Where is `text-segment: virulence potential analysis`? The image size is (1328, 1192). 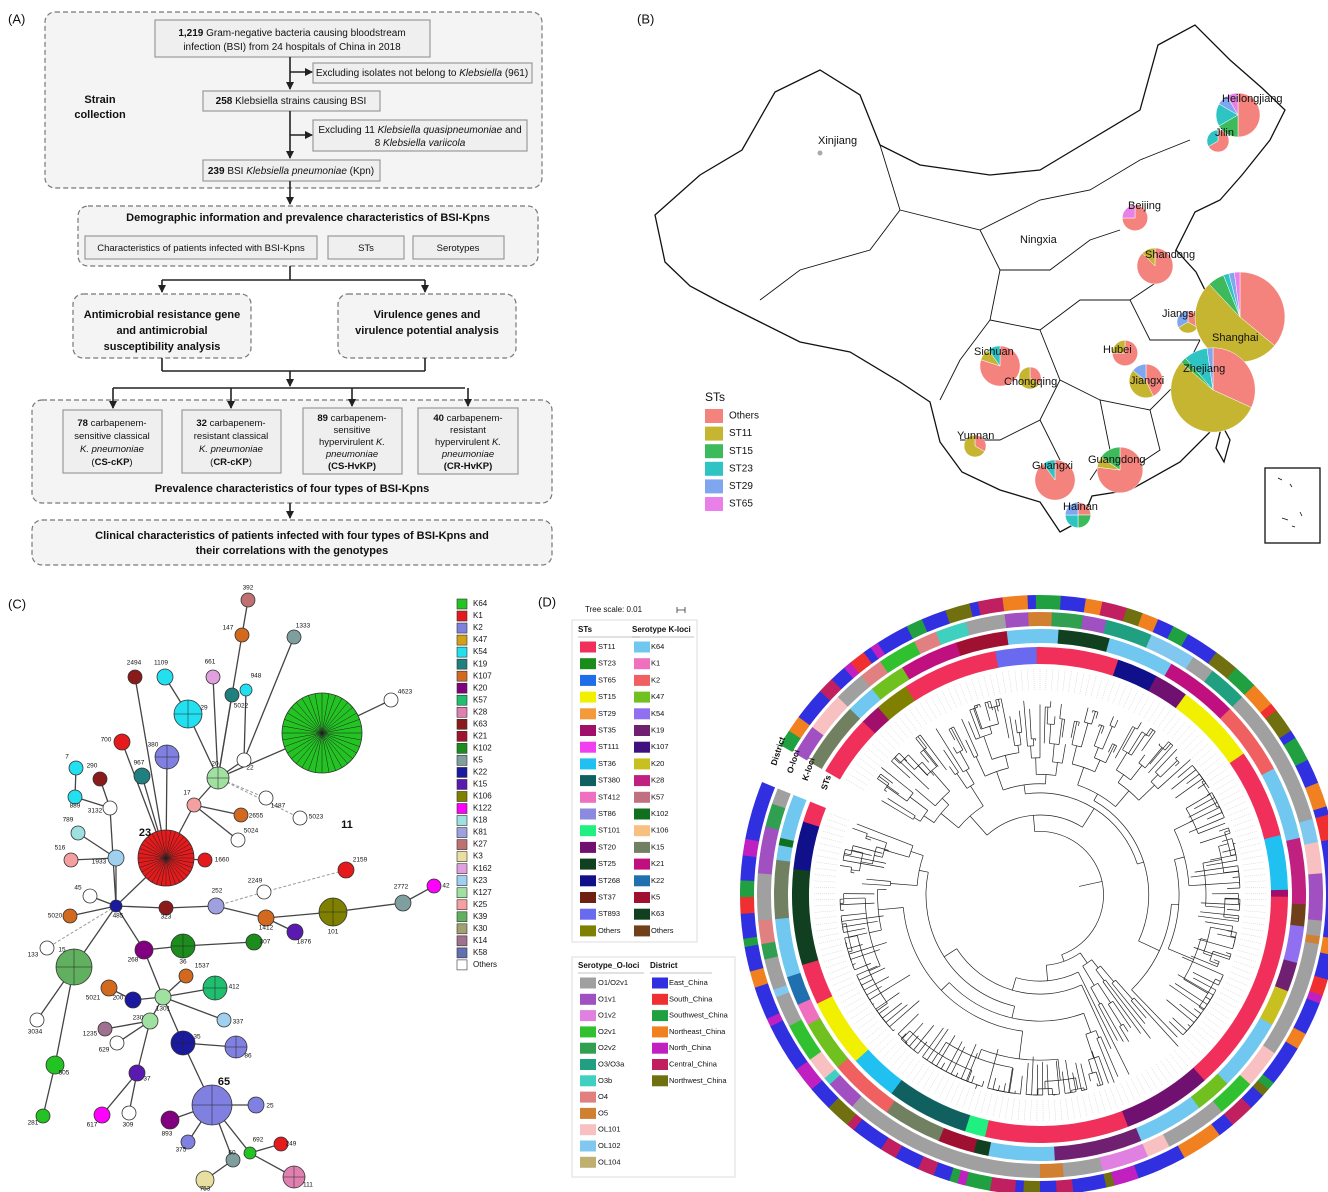
text-segment: virulence potential analysis is located at coordinates (427, 331).